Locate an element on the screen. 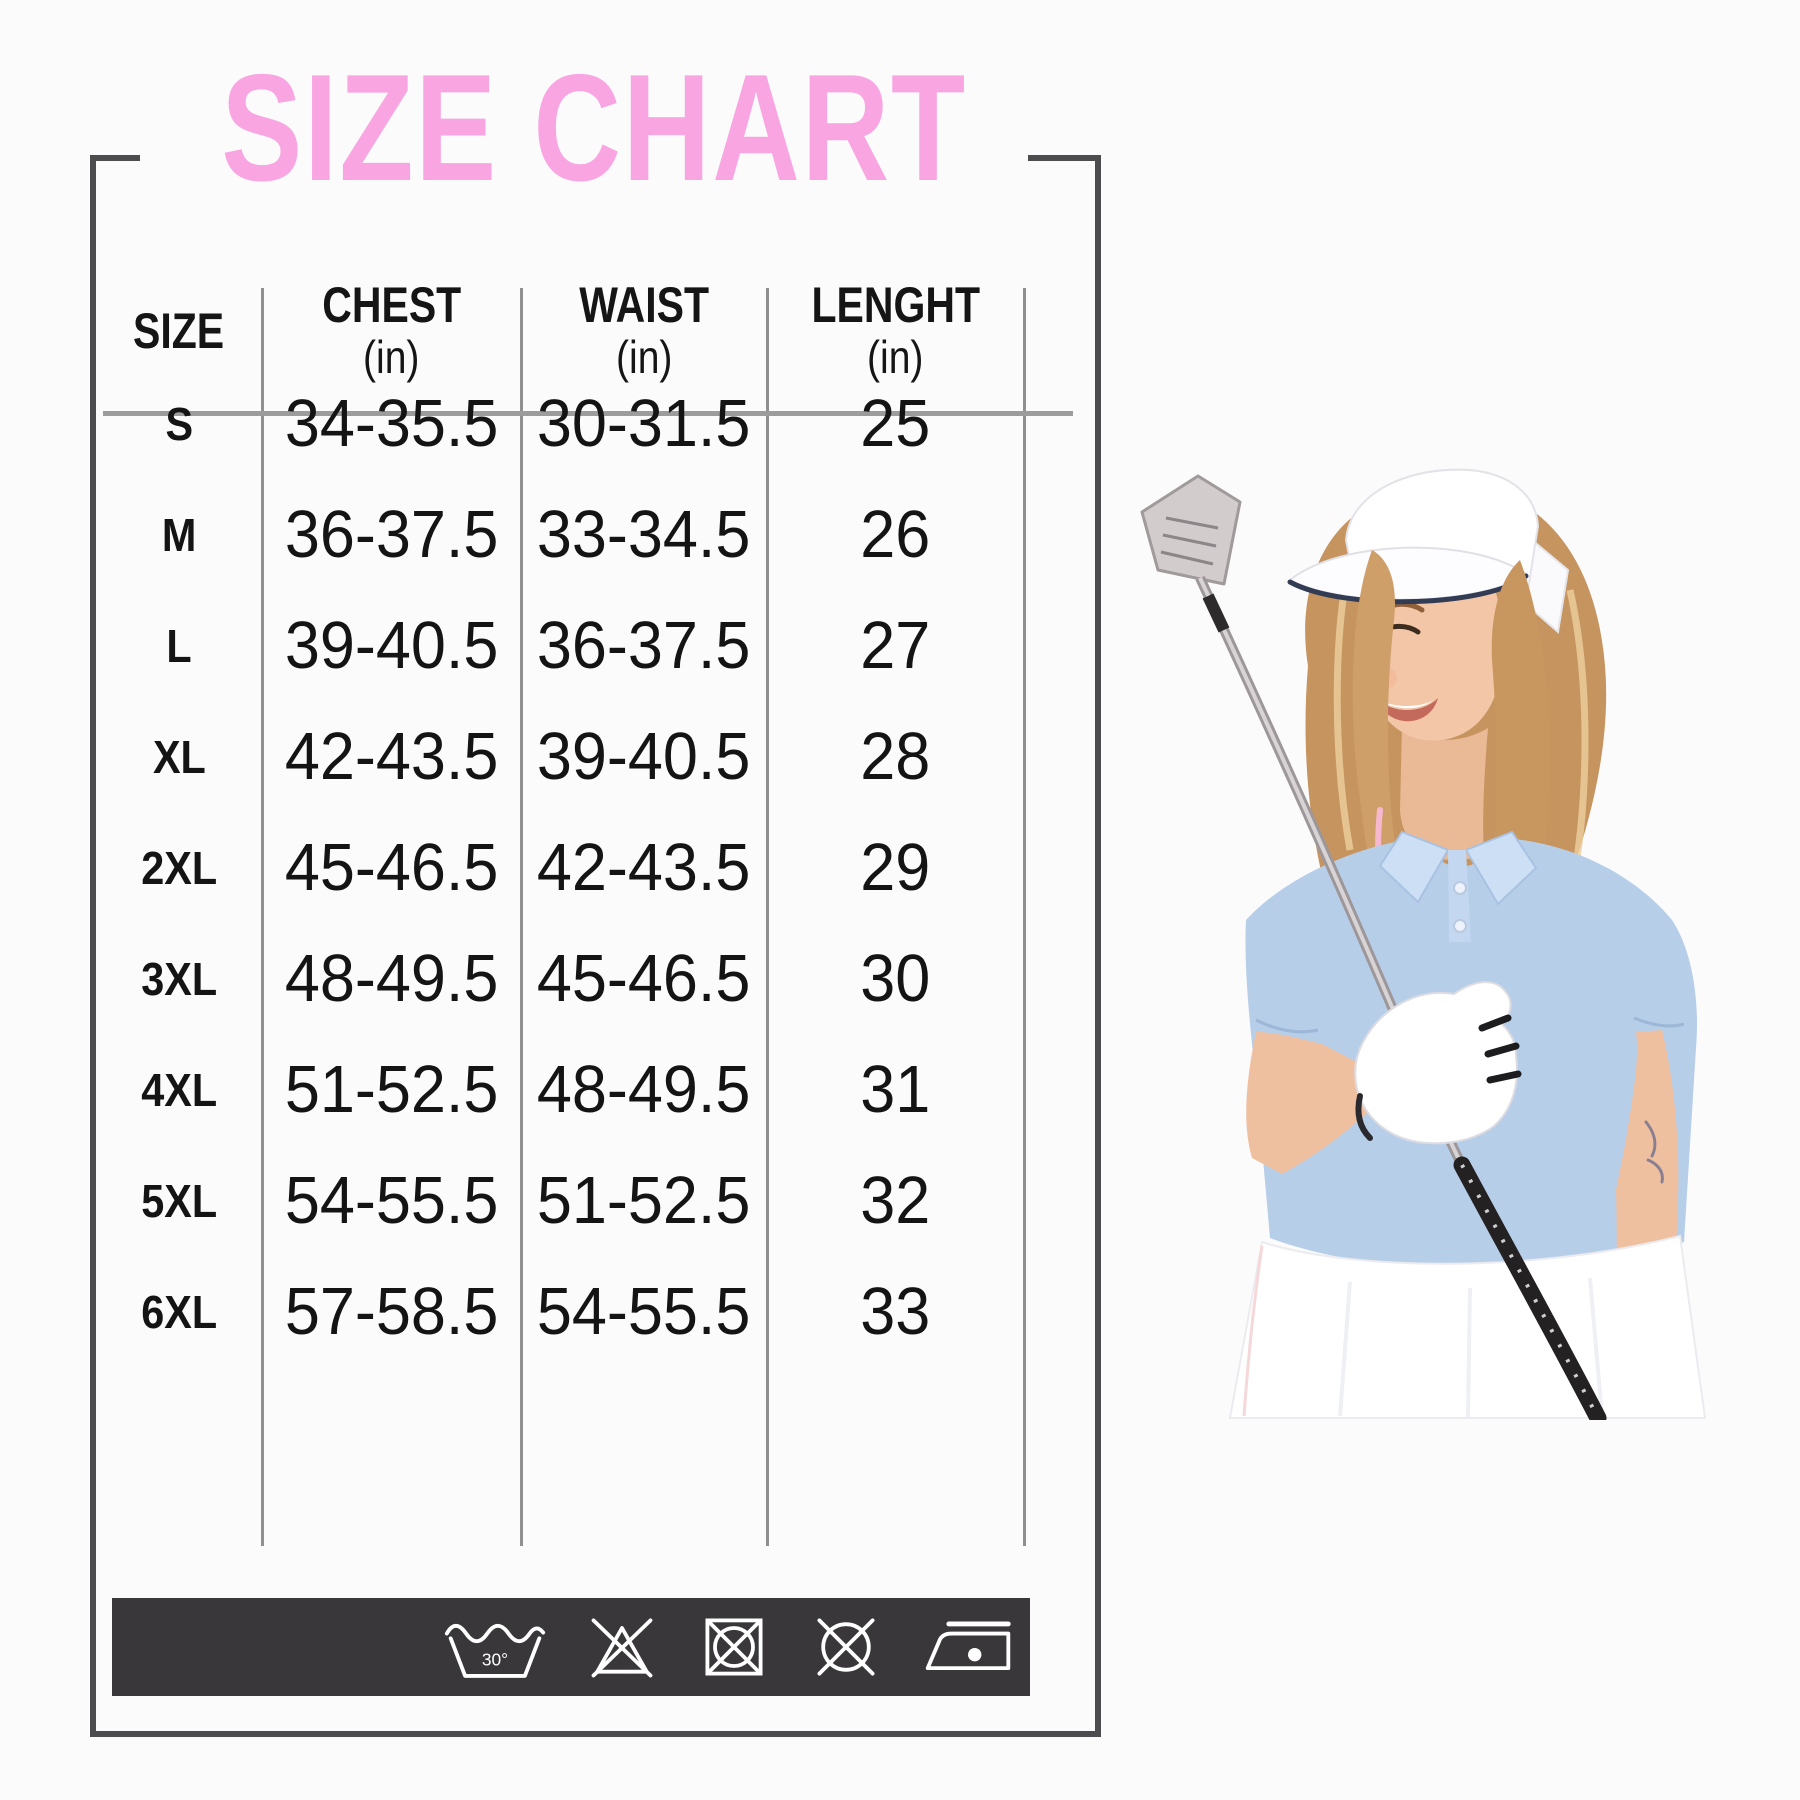 This screenshot has height=1800, width=1800. header-label: SIZE is located at coordinates (179, 330).